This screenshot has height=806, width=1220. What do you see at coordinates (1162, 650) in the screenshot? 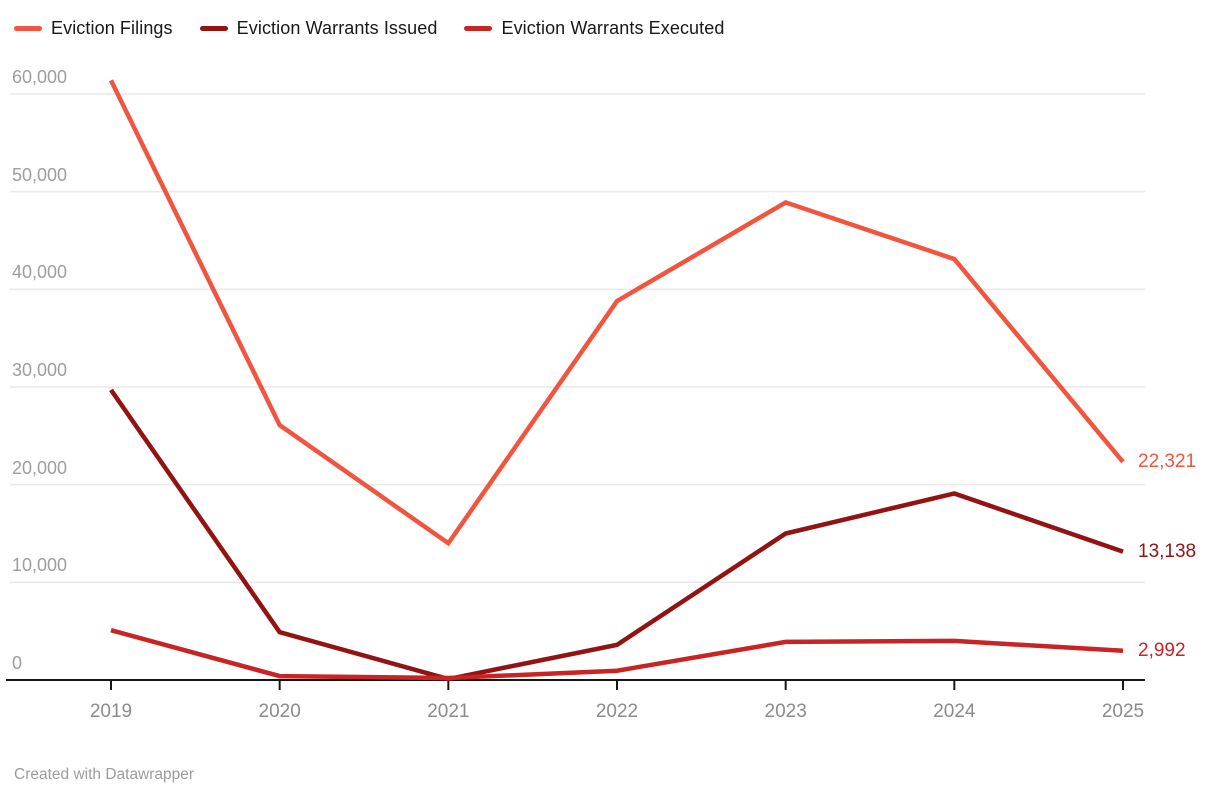
I see `series-end-value: 2,992` at bounding box center [1162, 650].